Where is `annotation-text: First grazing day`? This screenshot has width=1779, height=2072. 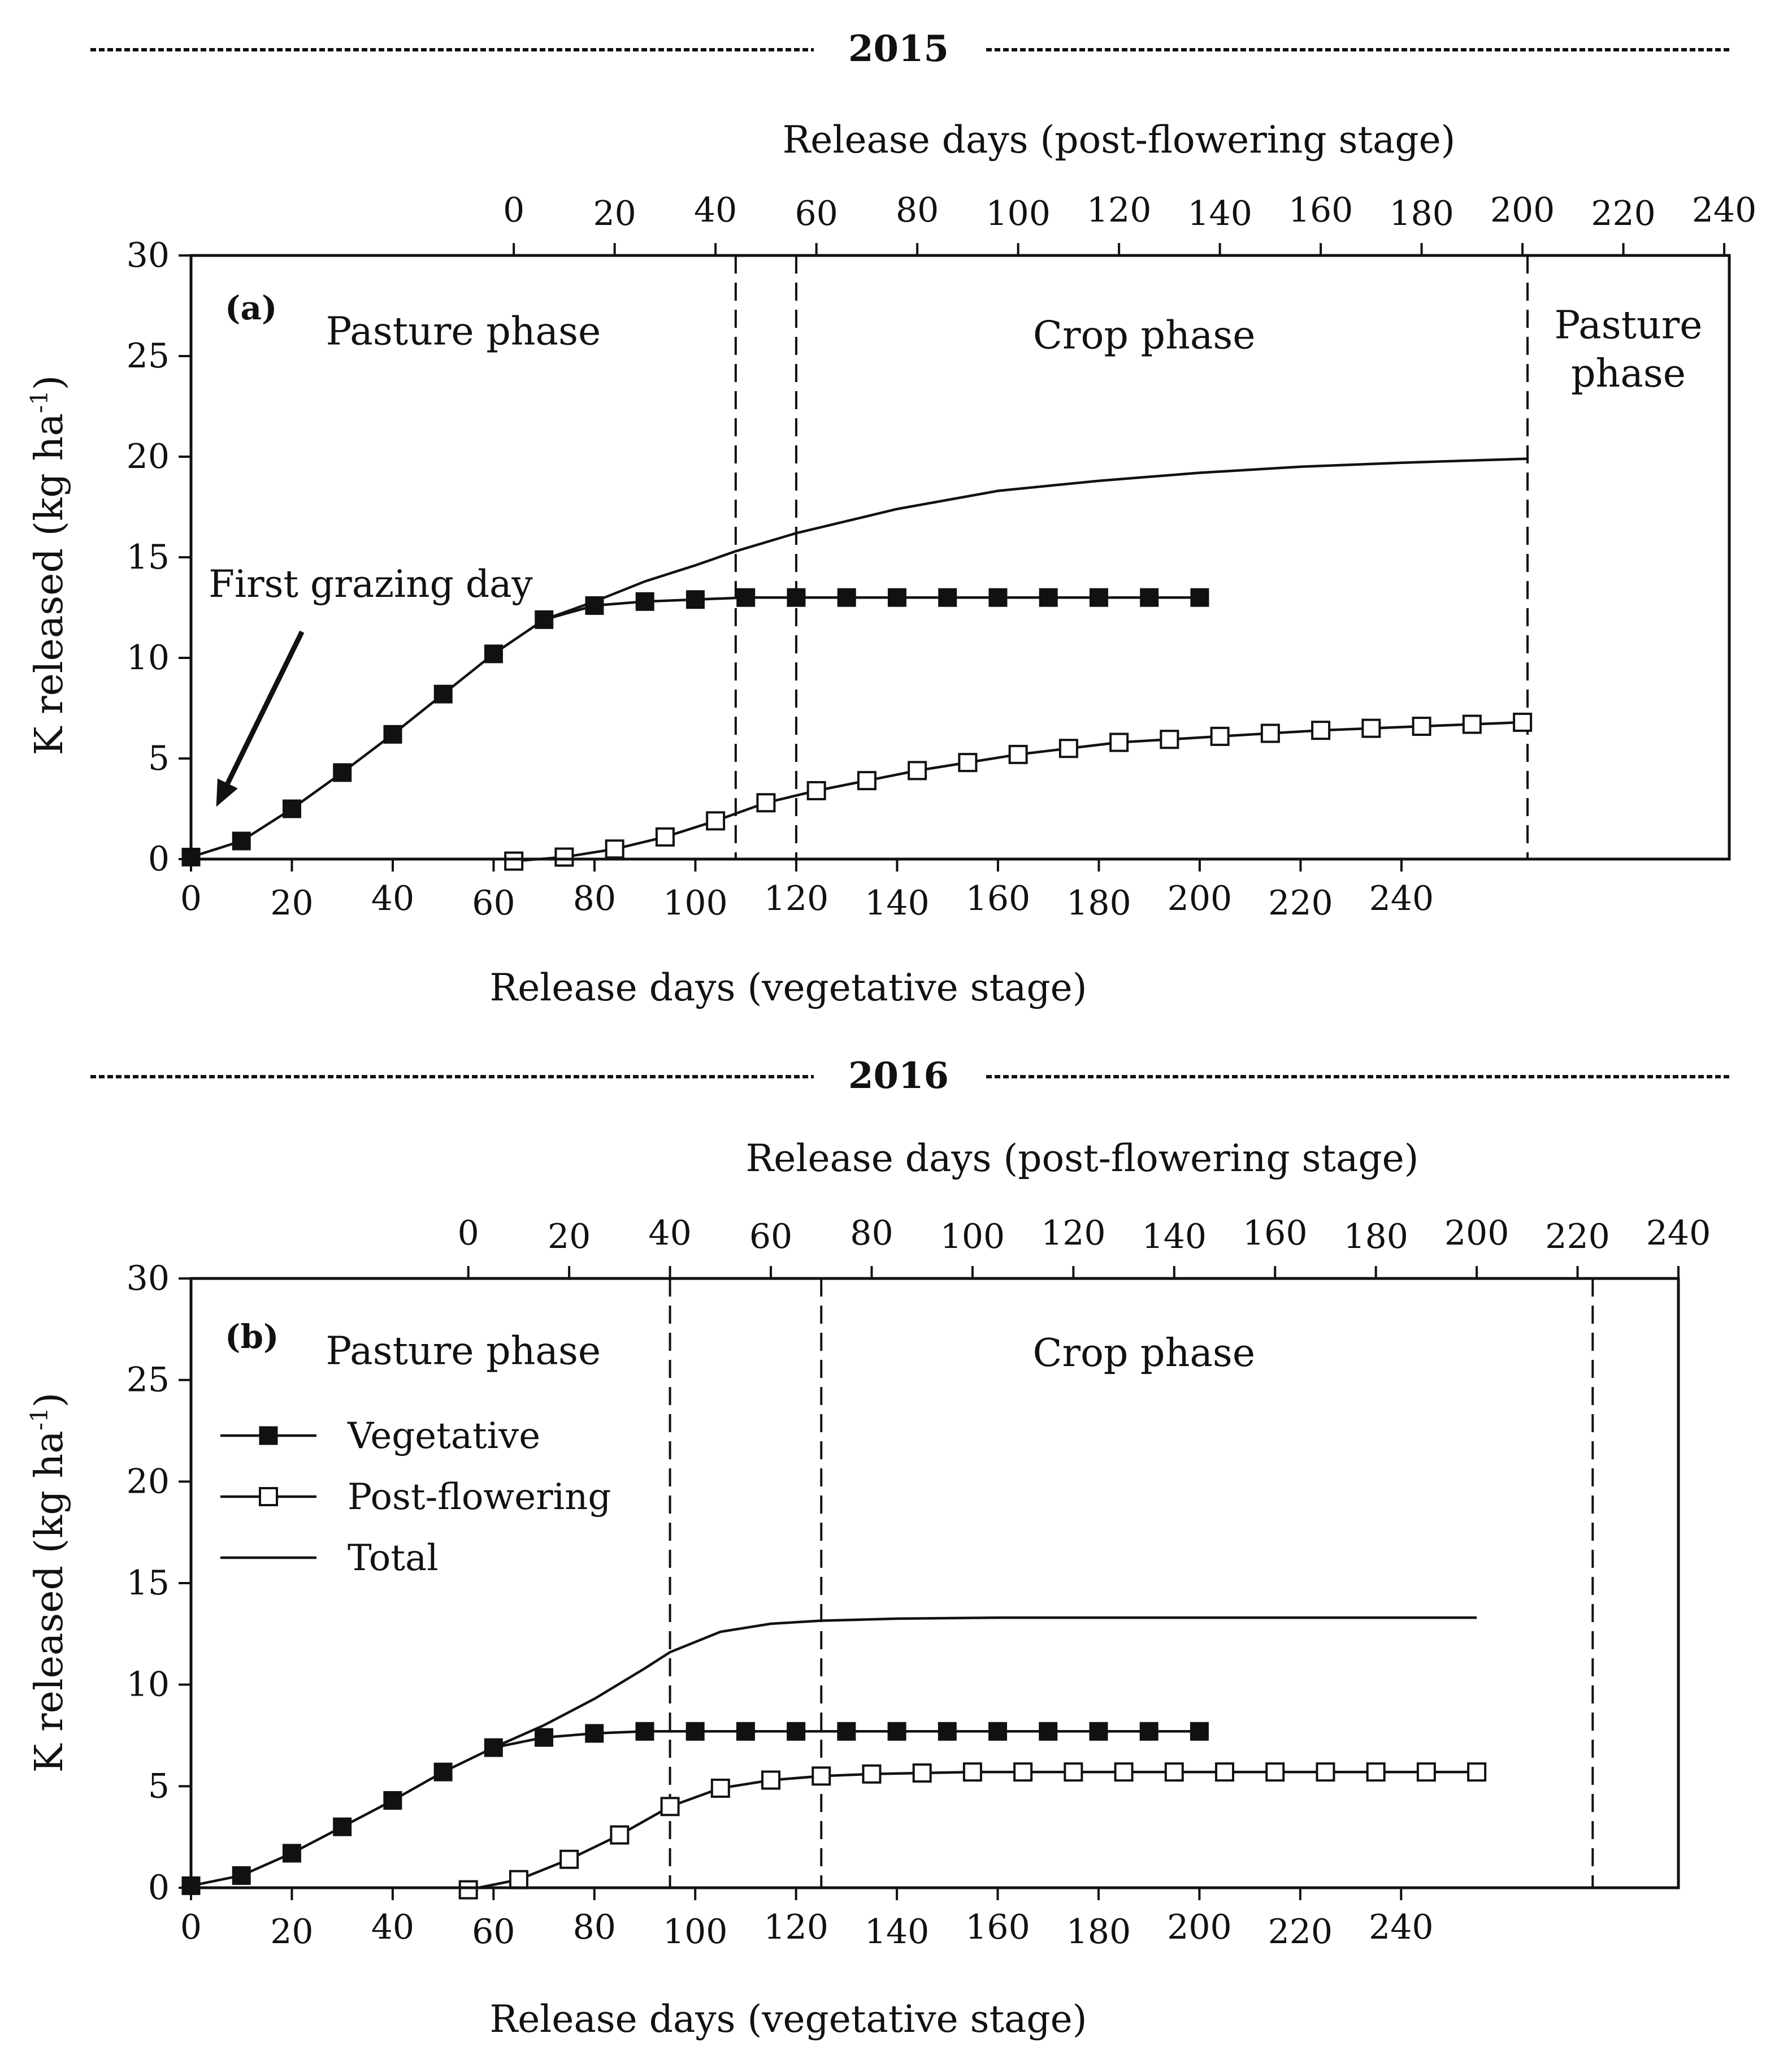 annotation-text: First grazing day is located at coordinates (371, 584).